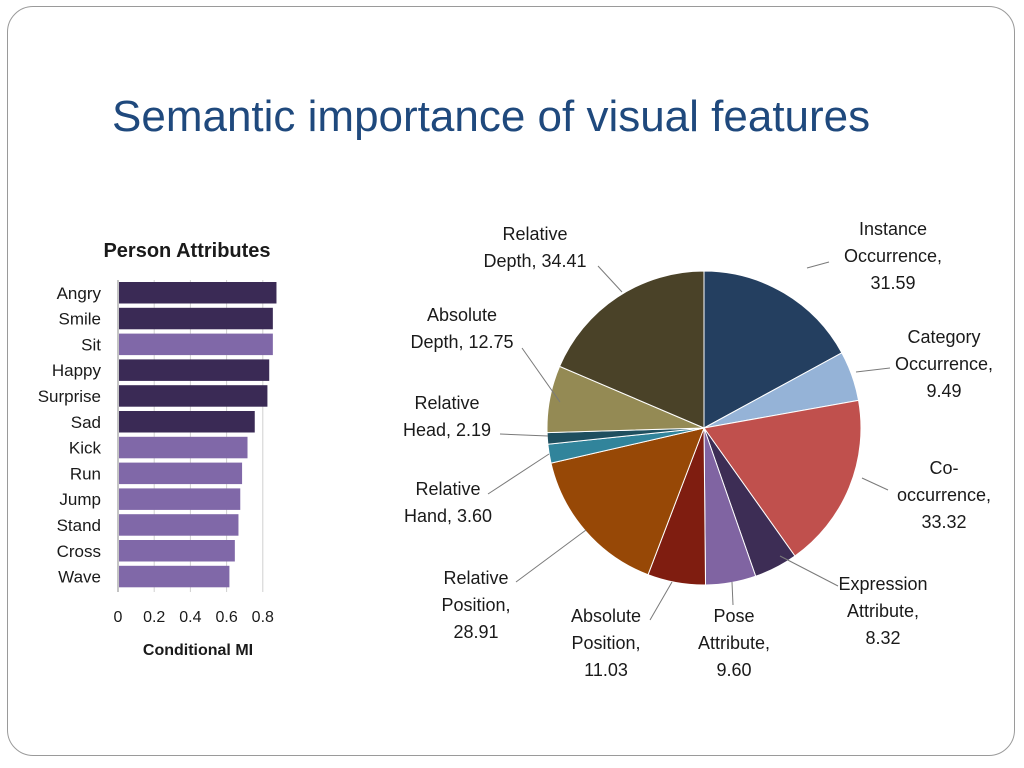 Image resolution: width=1024 pixels, height=768 pixels. I want to click on bar-cross, so click(177, 551).